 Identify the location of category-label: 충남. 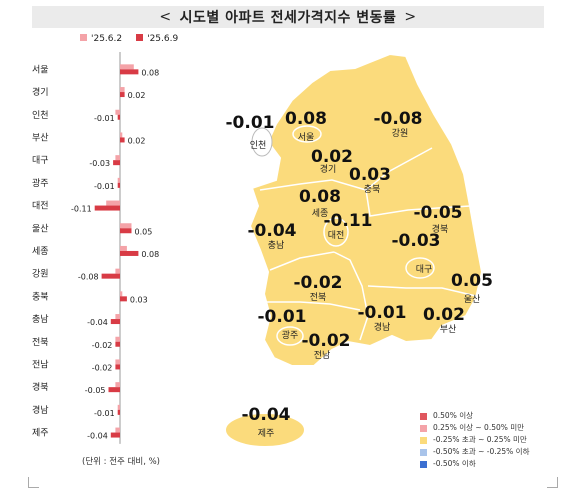
(40, 319).